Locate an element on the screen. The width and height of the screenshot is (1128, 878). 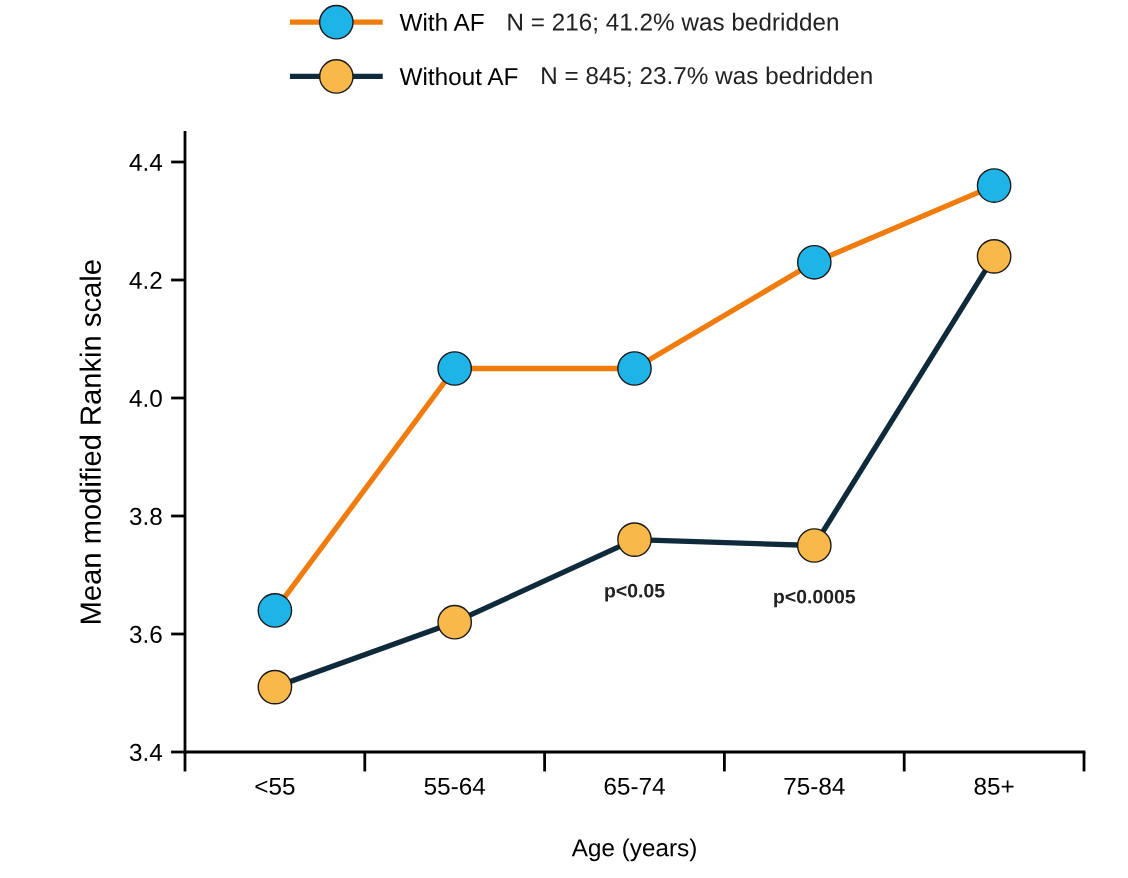
text: N = 845; 23.7% was bedridden is located at coordinates (707, 77).